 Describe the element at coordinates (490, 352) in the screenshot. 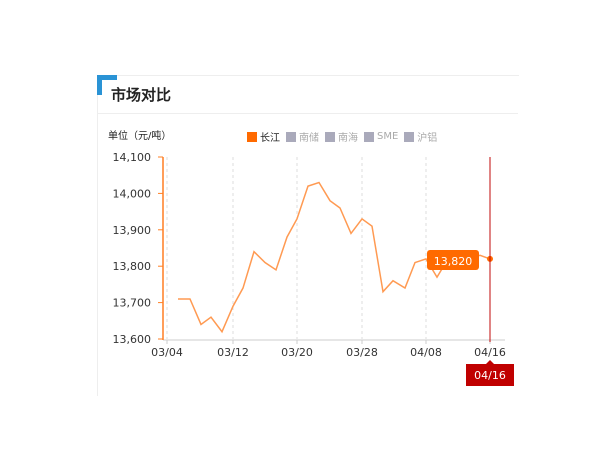

I see `x-tick-label: 04/16` at that location.